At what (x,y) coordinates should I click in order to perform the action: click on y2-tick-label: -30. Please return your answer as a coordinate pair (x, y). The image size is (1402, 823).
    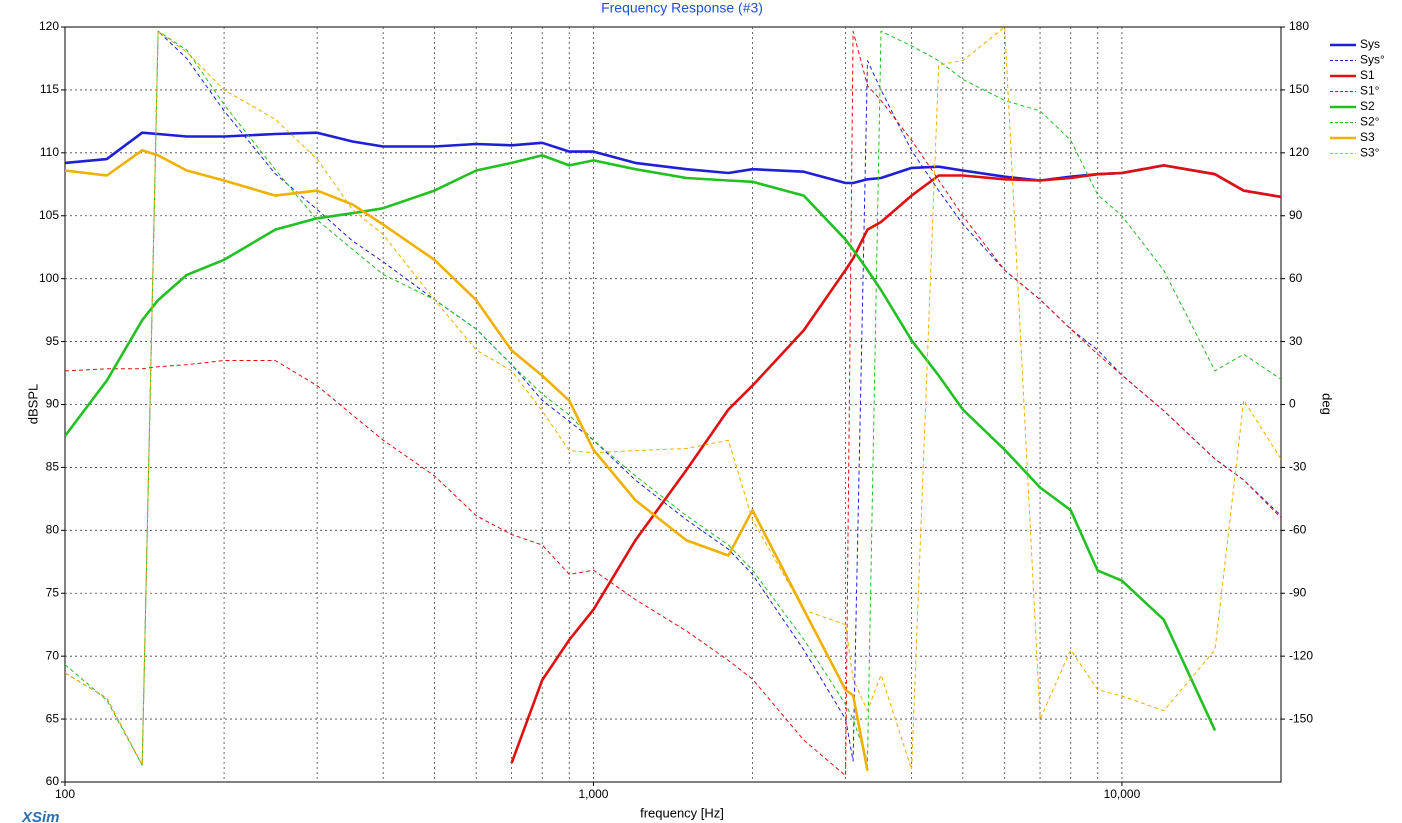
    Looking at the image, I should click on (1298, 467).